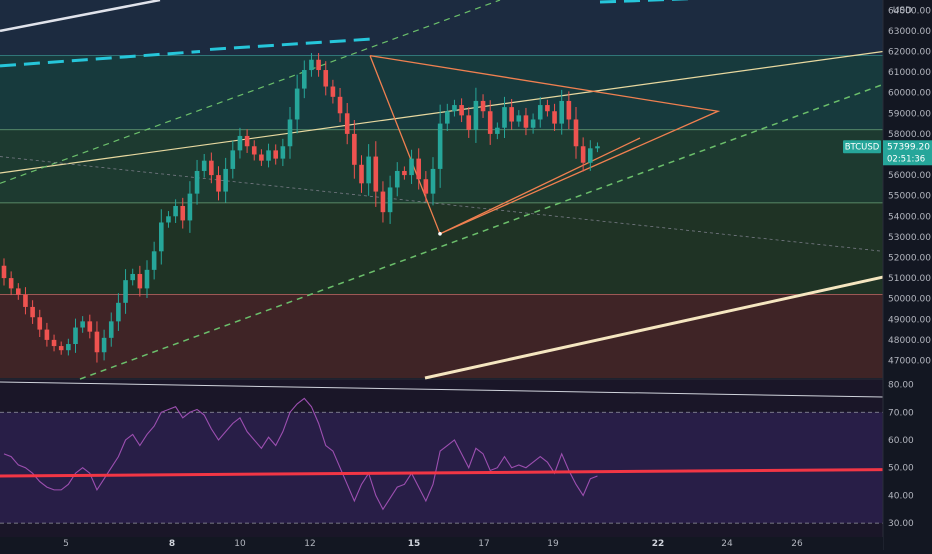 The width and height of the screenshot is (932, 554). Describe the element at coordinates (909, 361) in the screenshot. I see `price-tick-label: 47000.00` at that location.